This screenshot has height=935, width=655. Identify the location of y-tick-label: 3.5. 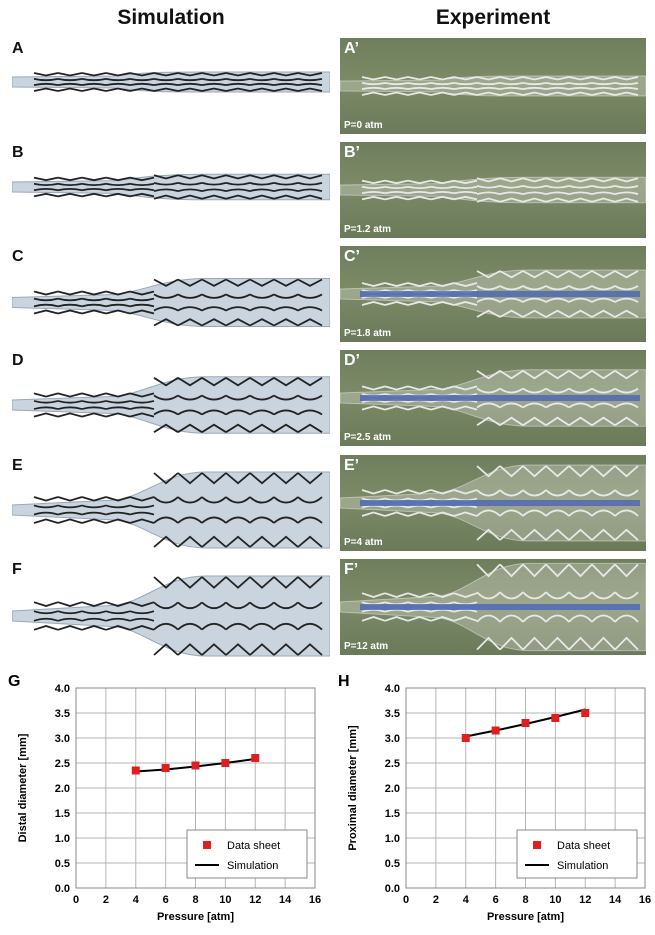
(62, 714).